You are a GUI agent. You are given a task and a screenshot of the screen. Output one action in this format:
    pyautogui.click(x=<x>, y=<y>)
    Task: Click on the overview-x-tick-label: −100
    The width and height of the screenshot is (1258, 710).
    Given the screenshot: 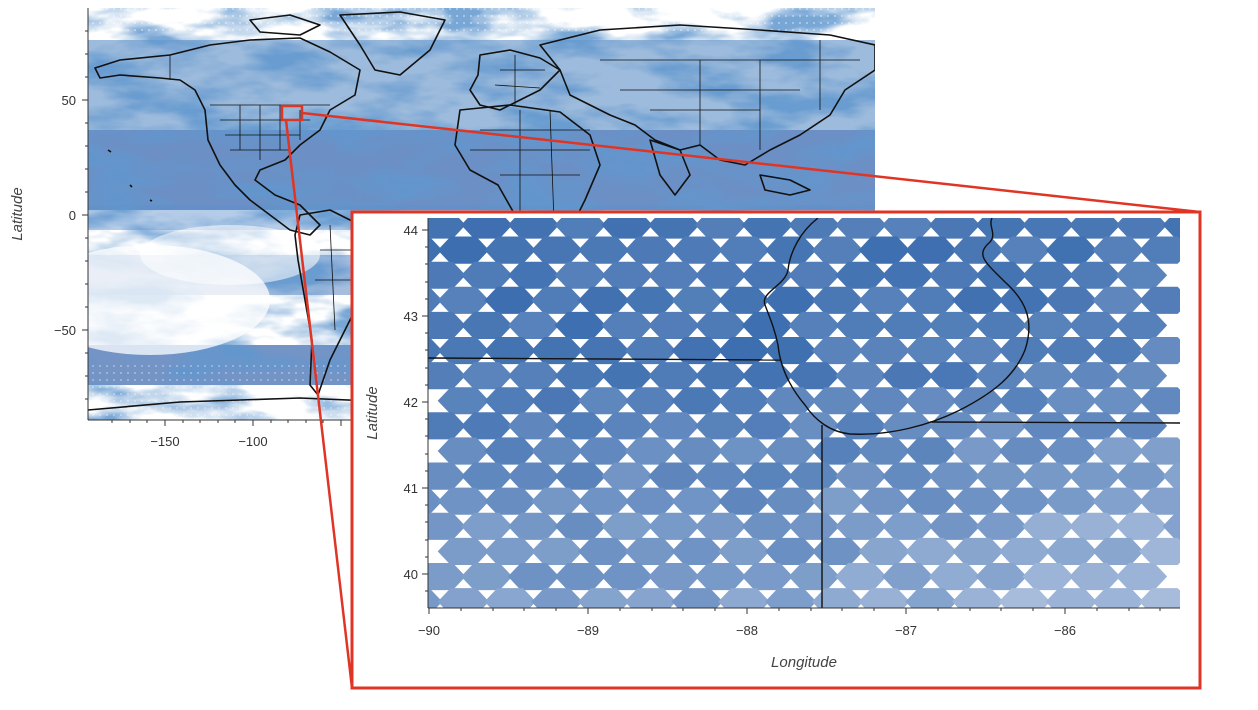 What is the action you would take?
    pyautogui.click(x=252, y=441)
    